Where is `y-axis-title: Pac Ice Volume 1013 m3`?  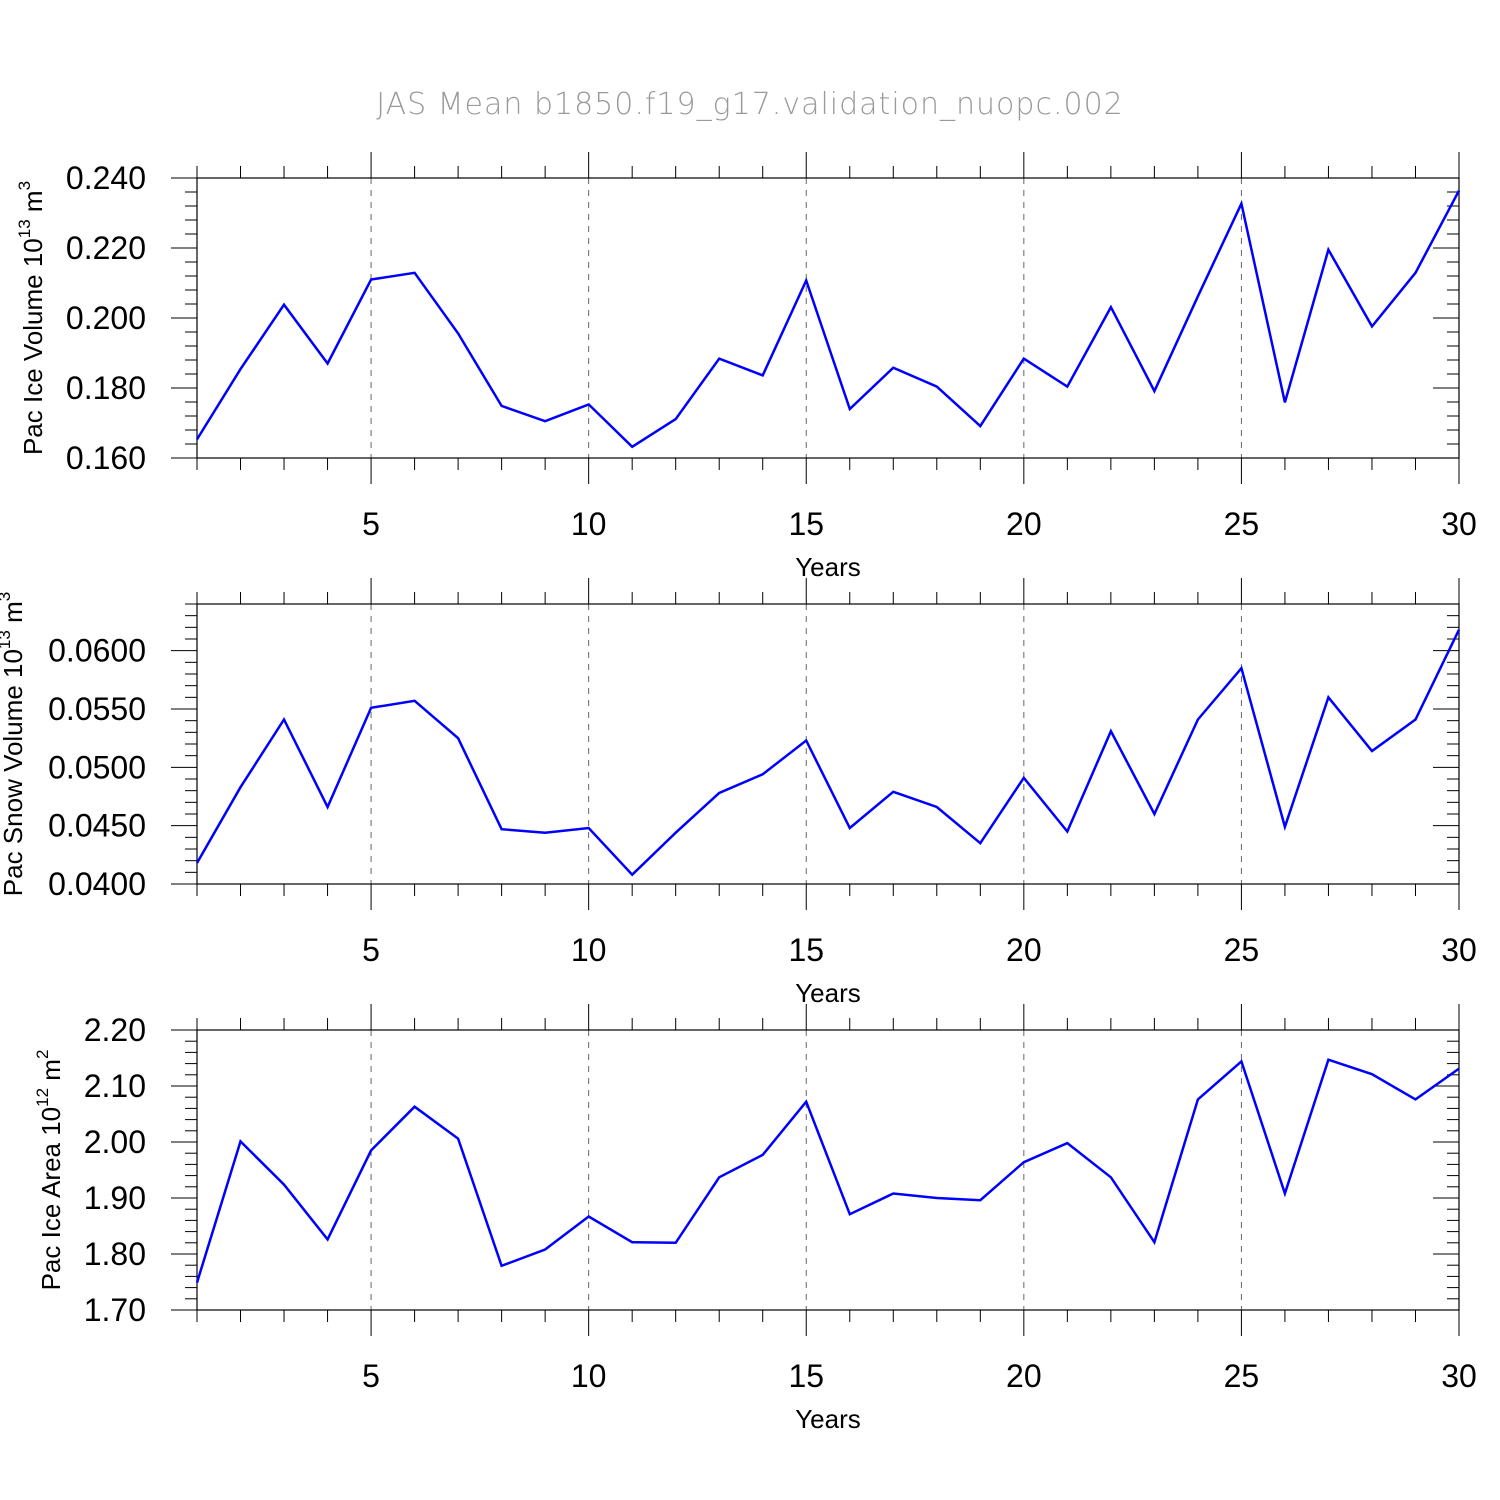 y-axis-title: Pac Ice Volume 1013 m3 is located at coordinates (31, 318).